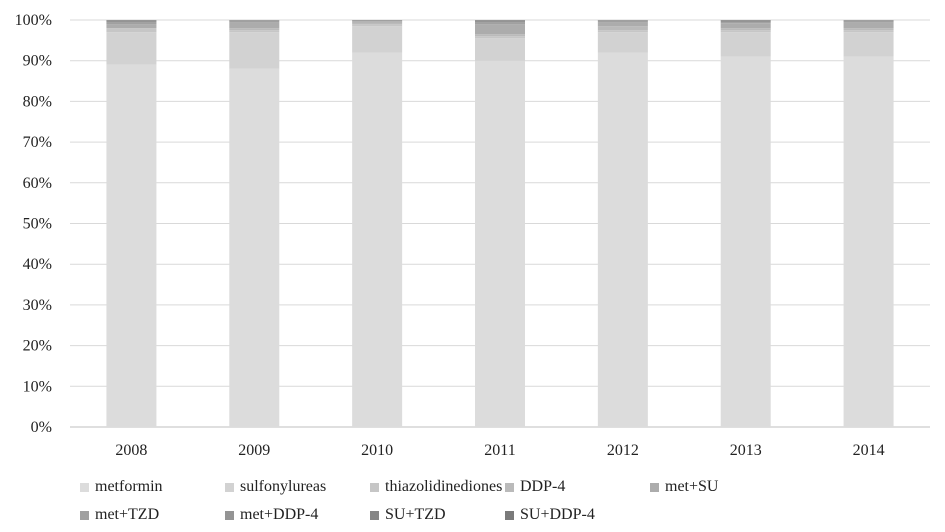  I want to click on x-tick-label: 2012, so click(623, 450).